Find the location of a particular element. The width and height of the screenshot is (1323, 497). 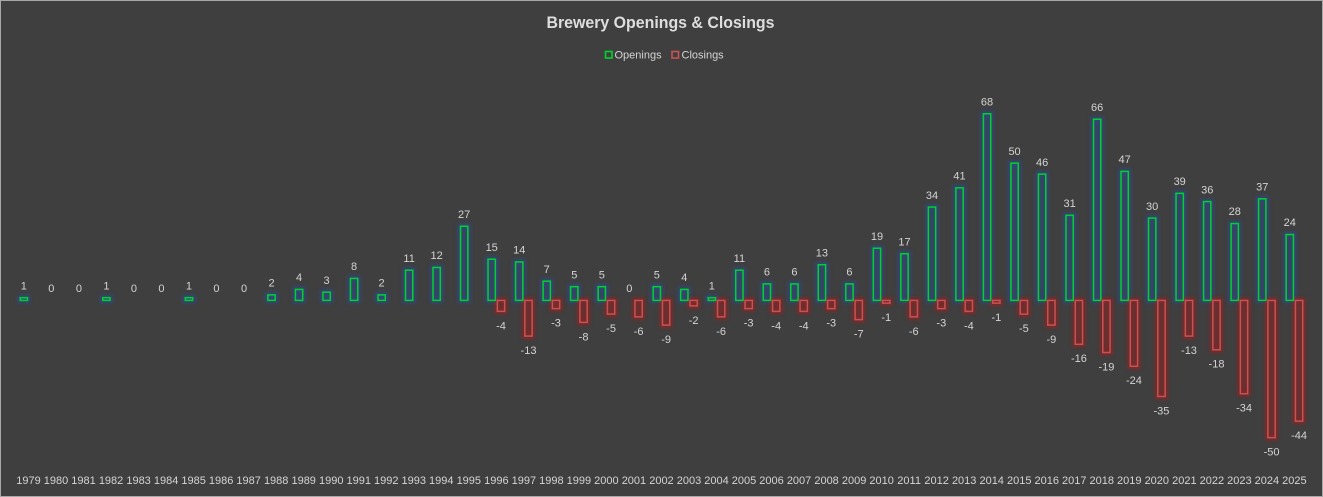

svg-text: 2000 is located at coordinates (606, 481).